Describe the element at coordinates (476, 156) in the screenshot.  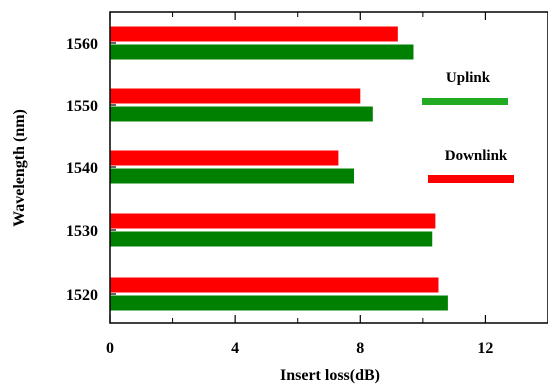
I see `legend-label-downlink: Downlink` at that location.